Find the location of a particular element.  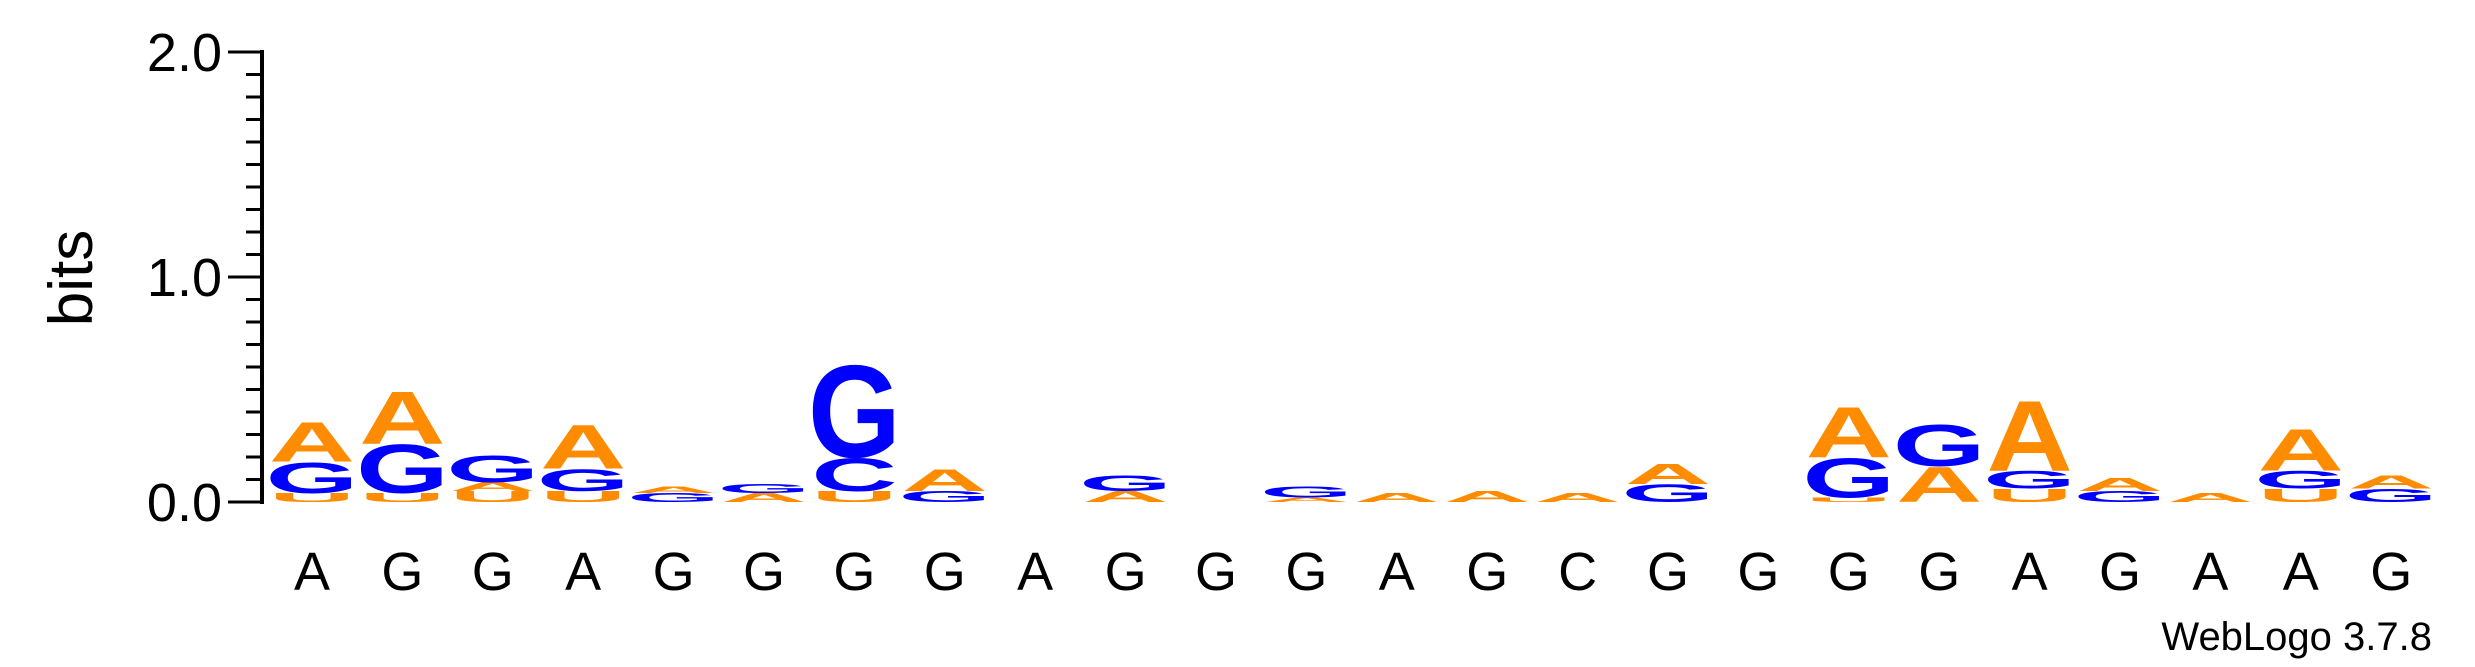

letter-stack: UCG is located at coordinates (854, 421).